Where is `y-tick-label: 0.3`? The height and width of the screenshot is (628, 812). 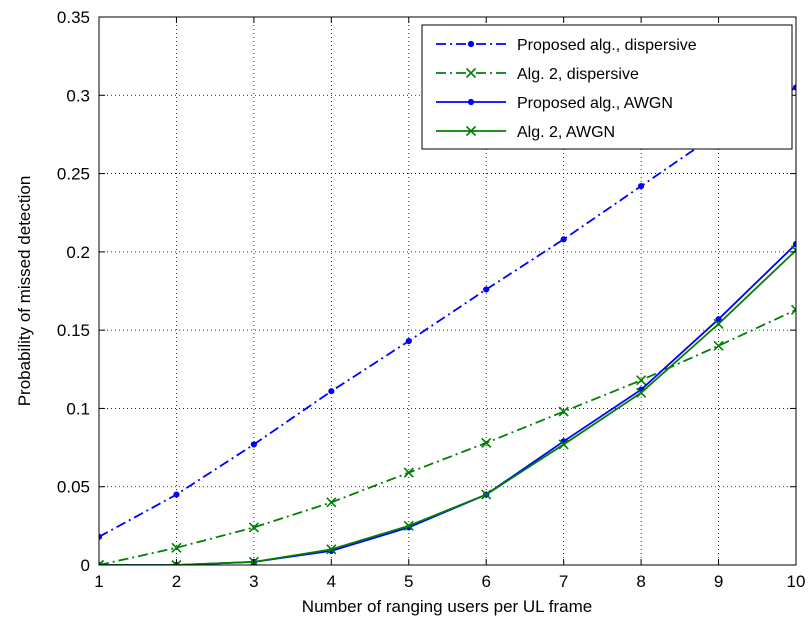
y-tick-label: 0.3 is located at coordinates (78, 95).